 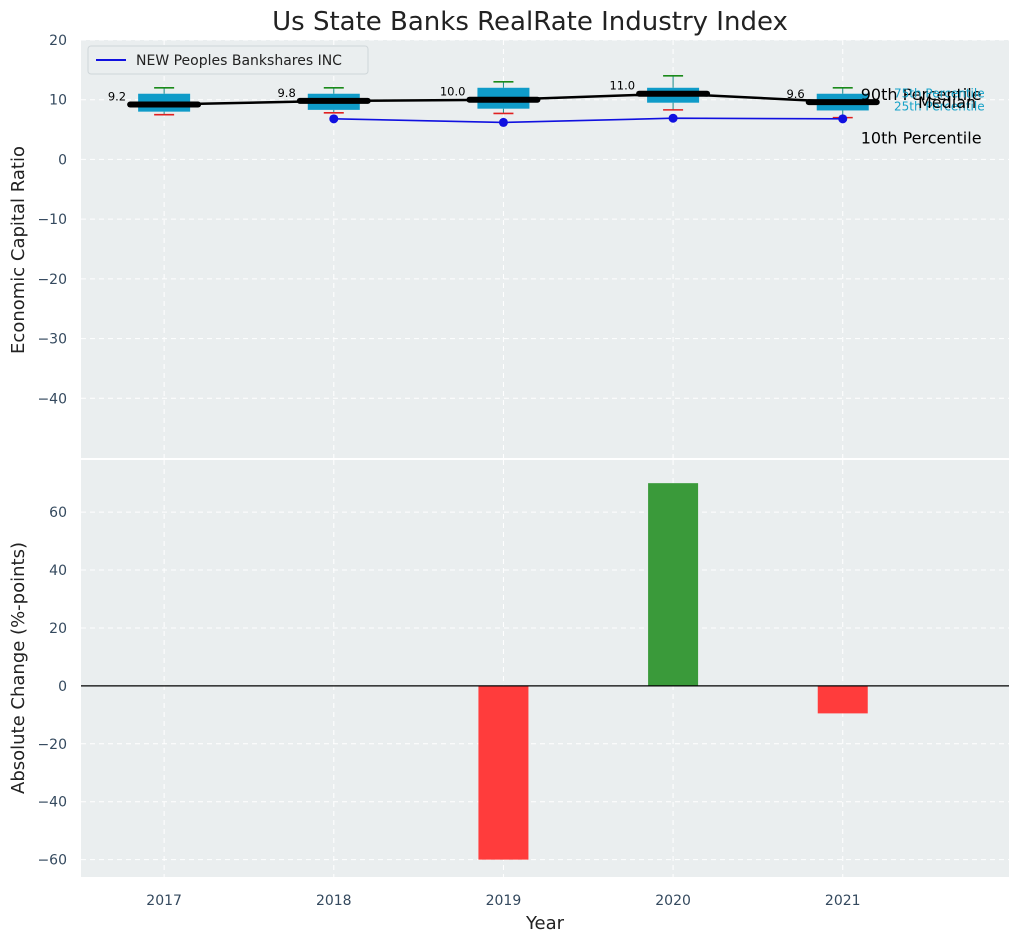 What do you see at coordinates (921, 138) in the screenshot?
I see `label-10th-percentile: 10th Percentile` at bounding box center [921, 138].